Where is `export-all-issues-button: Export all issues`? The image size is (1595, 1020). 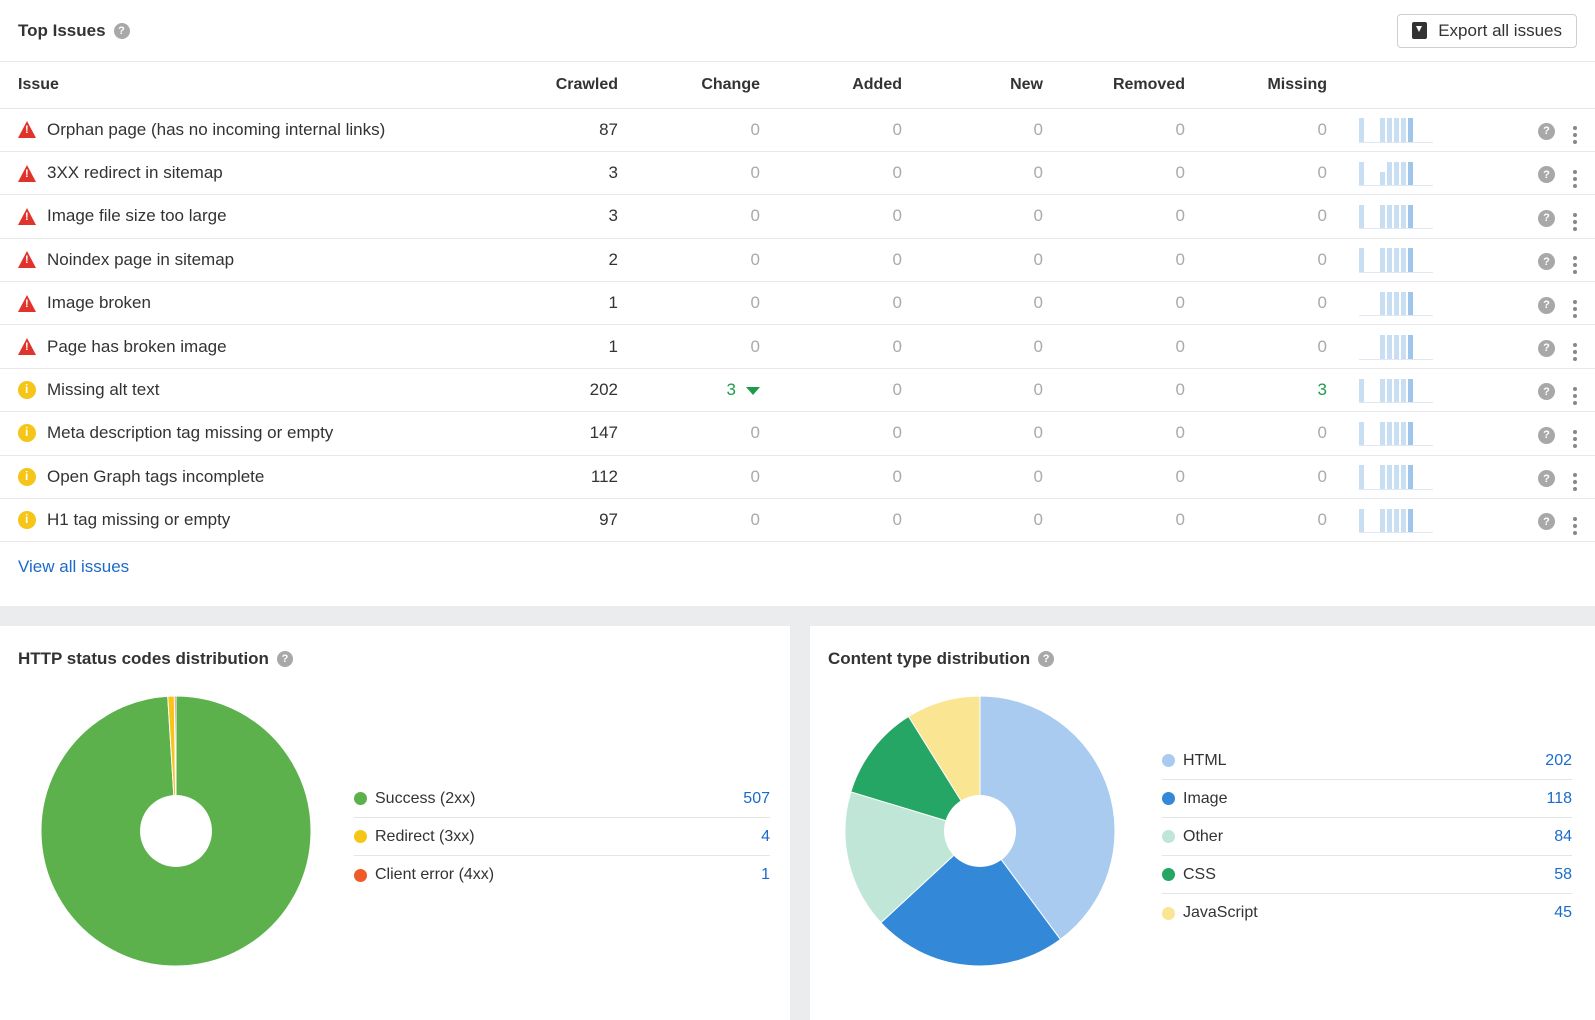
export-all-issues-button: Export all issues is located at coordinates (1487, 30).